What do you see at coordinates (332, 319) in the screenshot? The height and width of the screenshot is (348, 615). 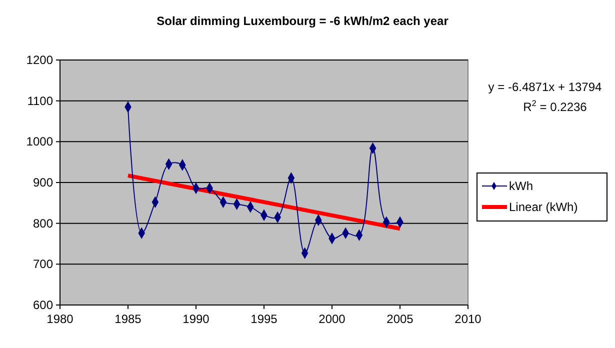 I see `x-tick-label: 2000` at bounding box center [332, 319].